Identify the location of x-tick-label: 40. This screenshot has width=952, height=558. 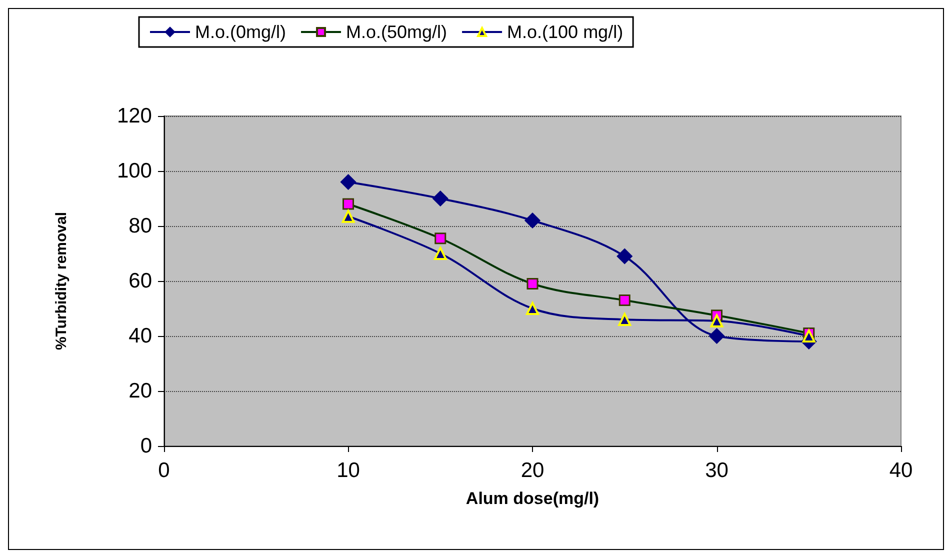
(901, 470).